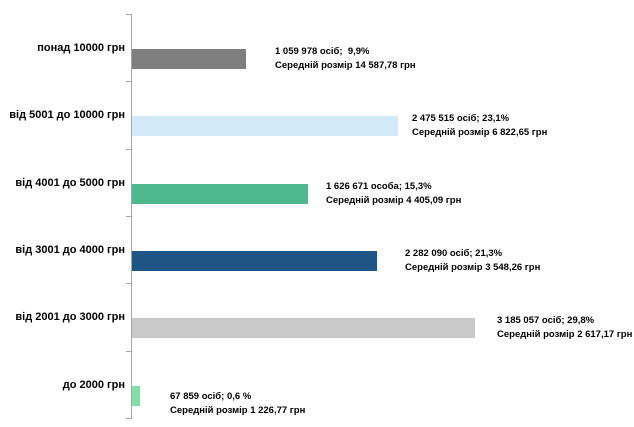 The image size is (634, 427). Describe the element at coordinates (238, 410) in the screenshot. I see `bar-label-line2: Середній розмір 1 226,77 грн` at that location.